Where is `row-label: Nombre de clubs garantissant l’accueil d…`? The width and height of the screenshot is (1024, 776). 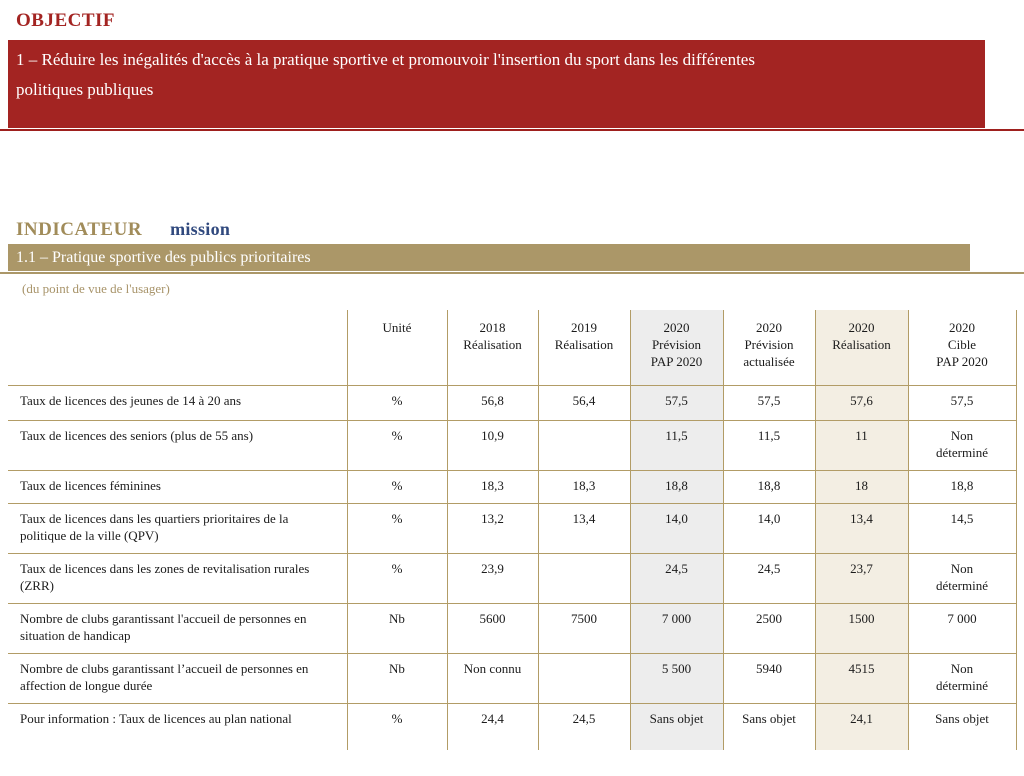
row-label: Nombre de clubs garantissant l’accueil d… is located at coordinates (178, 678).